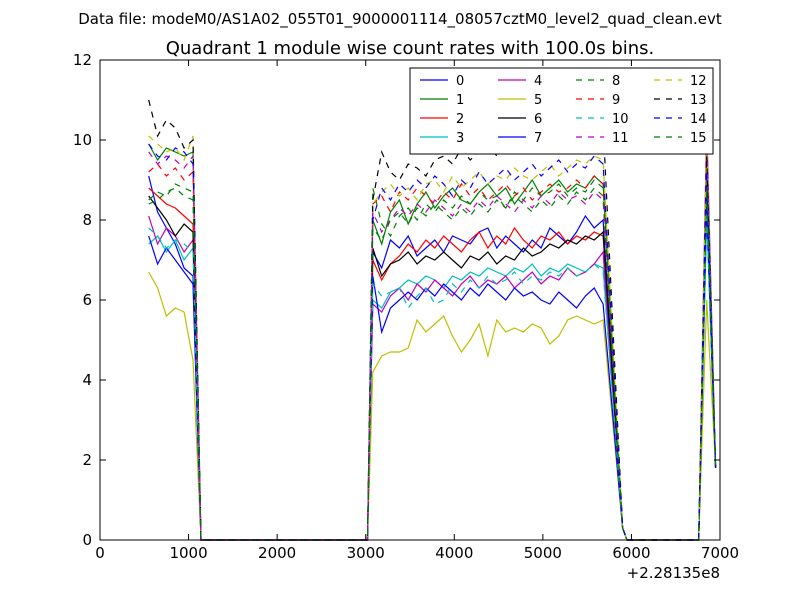 The height and width of the screenshot is (600, 800). I want to click on legend-label-11: 11, so click(620, 138).